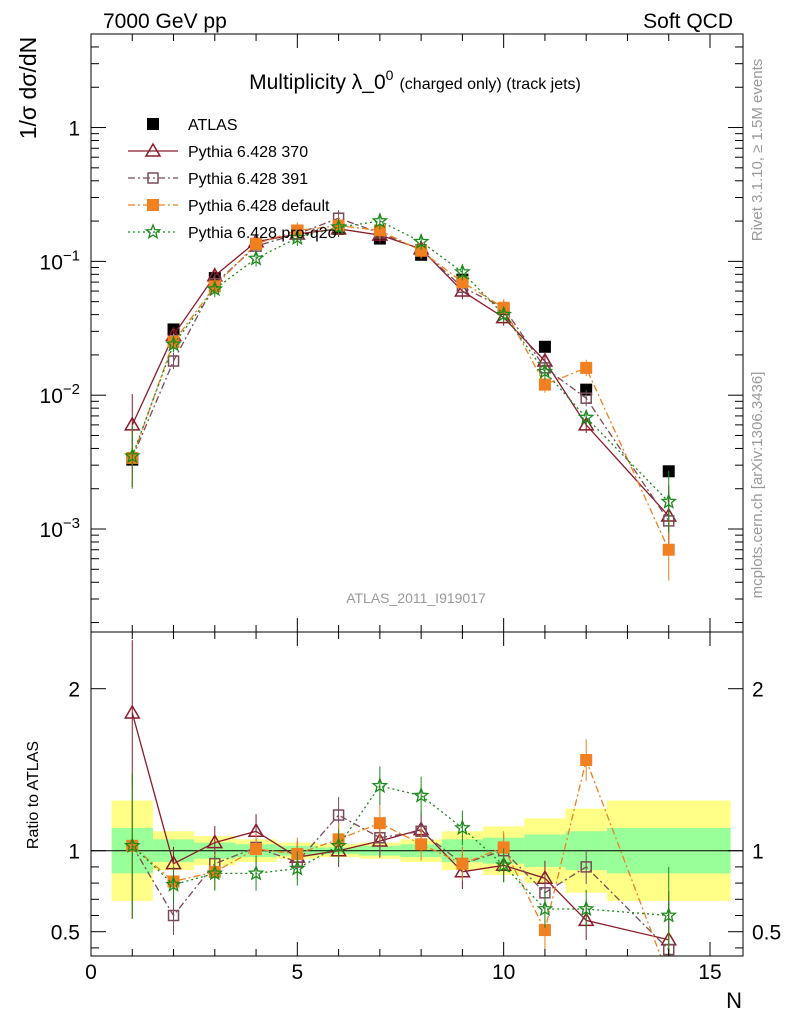 Image resolution: width=786 pixels, height=1024 pixels. Describe the element at coordinates (766, 933) in the screenshot. I see `ratio-y-tick-label-right: 0.5` at that location.